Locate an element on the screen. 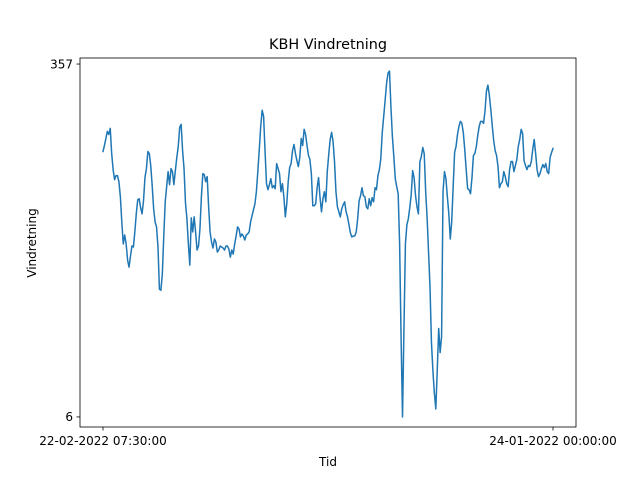 The width and height of the screenshot is (640, 480). x-axis-label: Tid is located at coordinates (327, 462).